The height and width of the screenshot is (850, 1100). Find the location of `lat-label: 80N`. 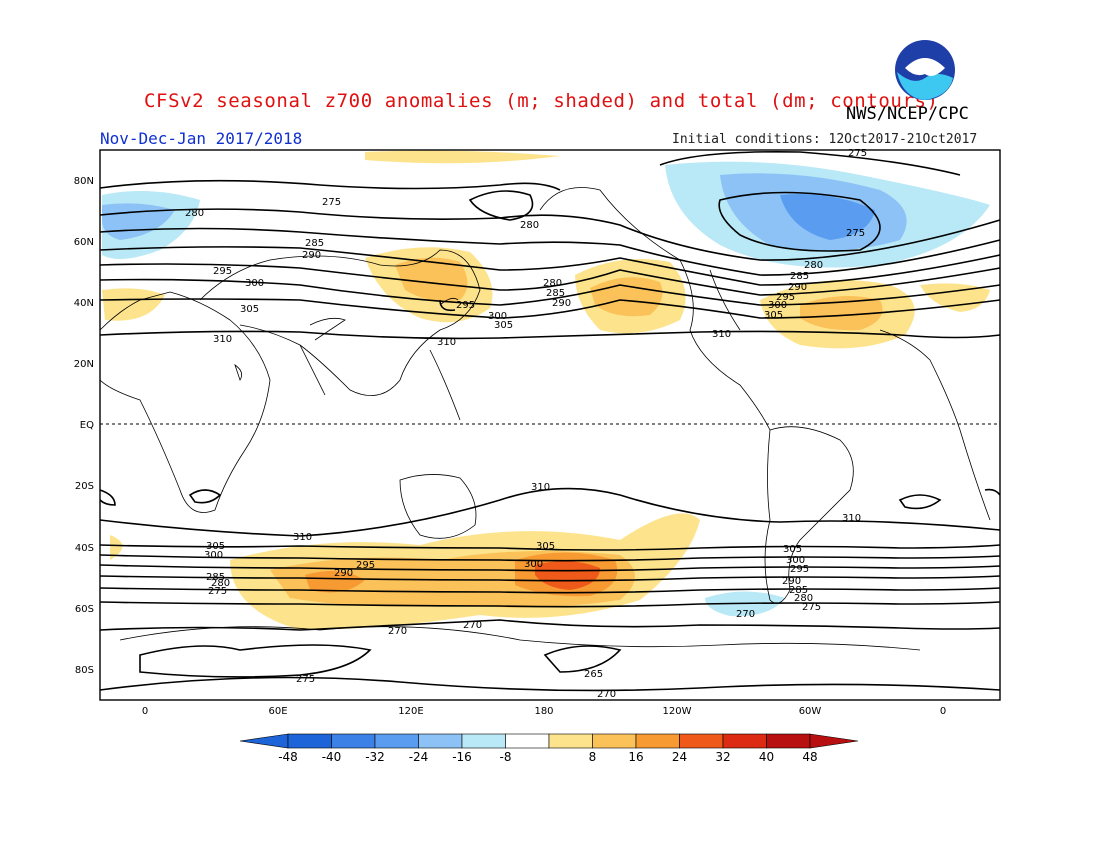

lat-label: 80N is located at coordinates (84, 181).